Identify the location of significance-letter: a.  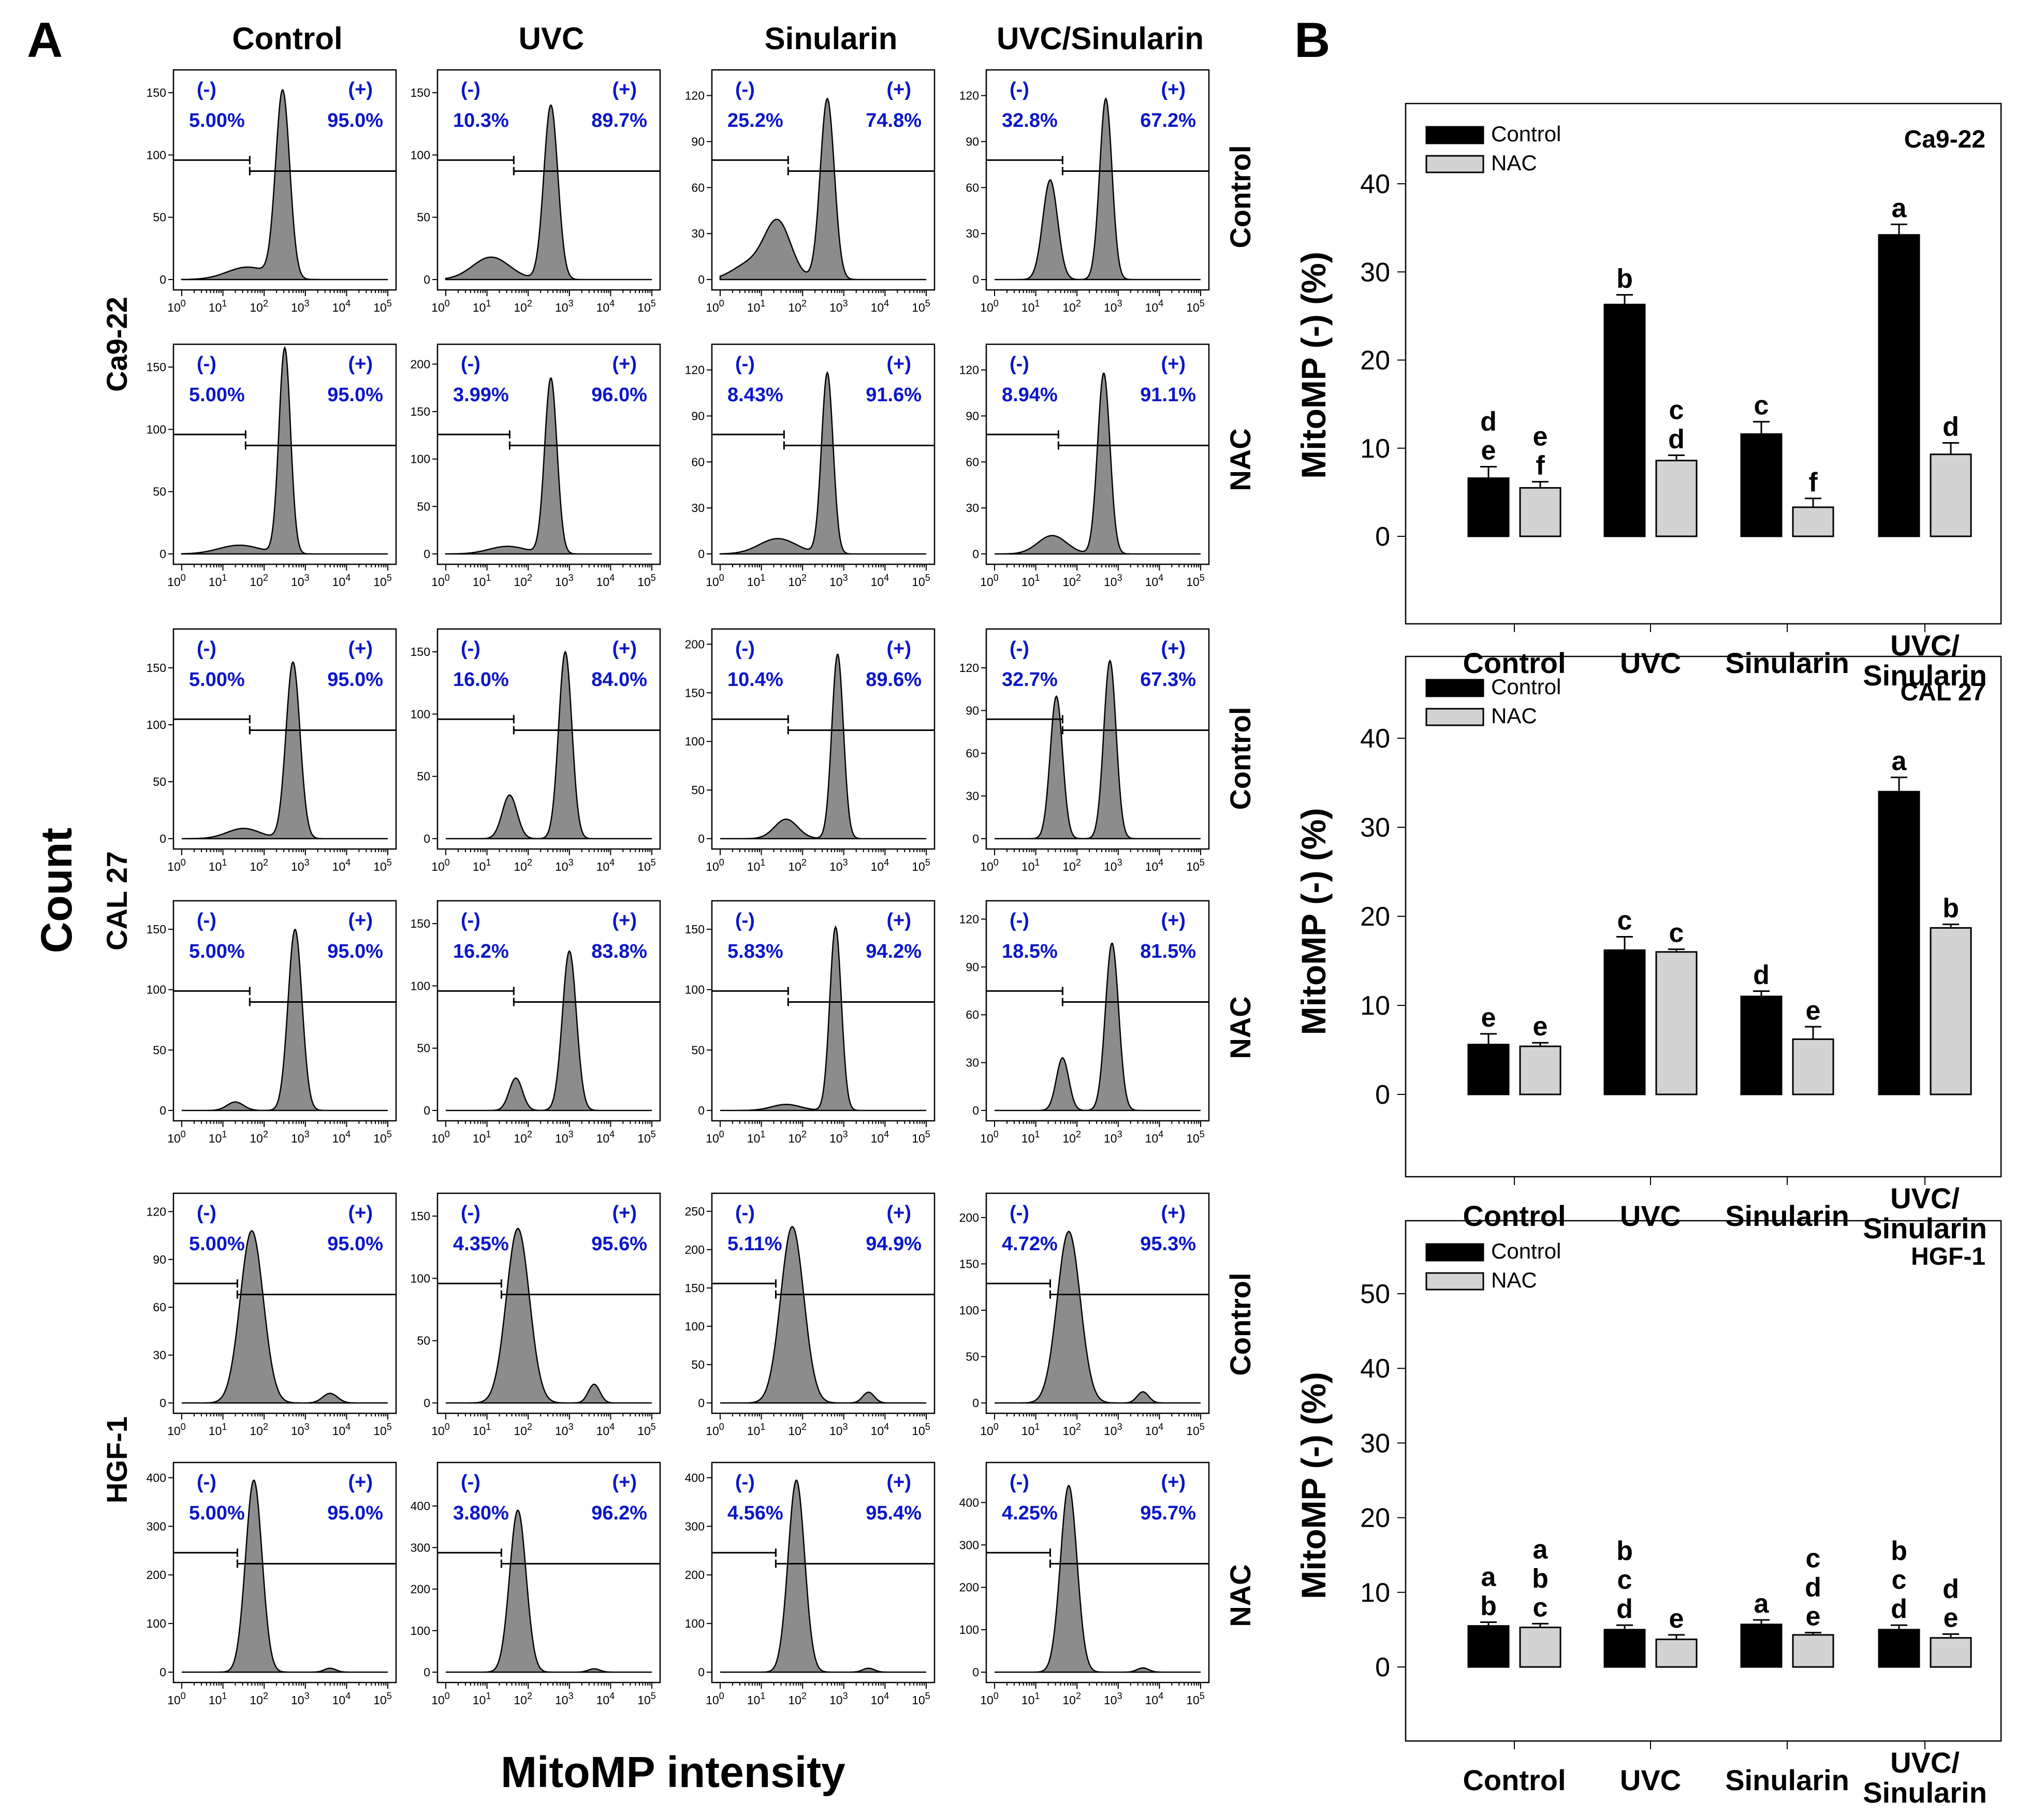
(1489, 1577).